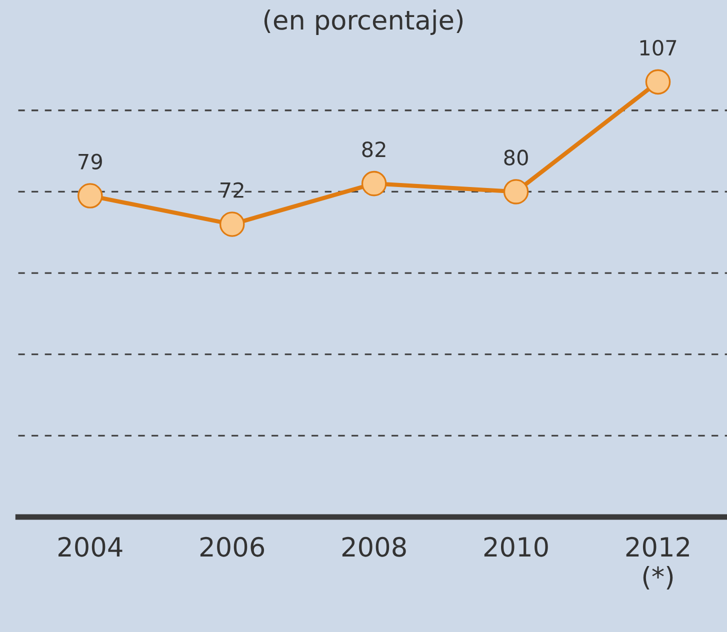 The height and width of the screenshot is (632, 727). What do you see at coordinates (90, 546) in the screenshot?
I see `x-tick-label: 2004` at bounding box center [90, 546].